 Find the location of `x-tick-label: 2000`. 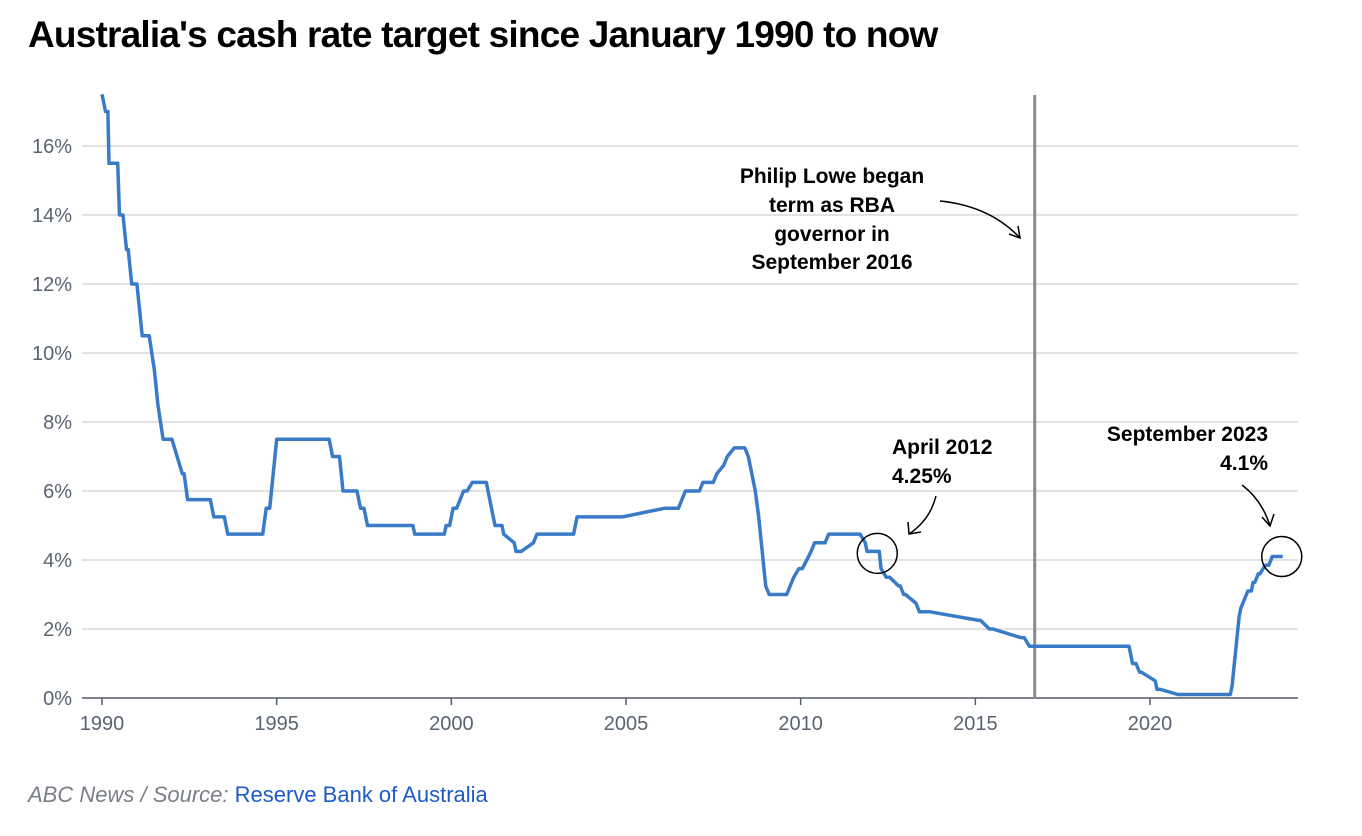

x-tick-label: 2000 is located at coordinates (451, 724).